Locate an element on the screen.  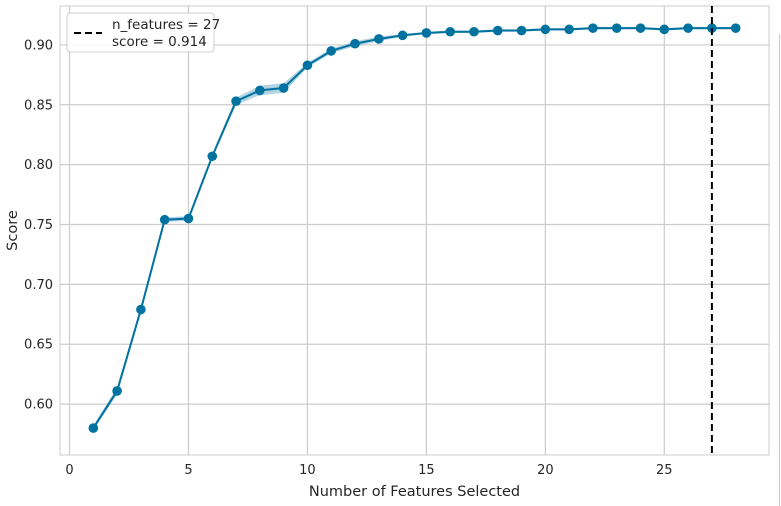
y-tick-label: 0.60 is located at coordinates (38, 405).